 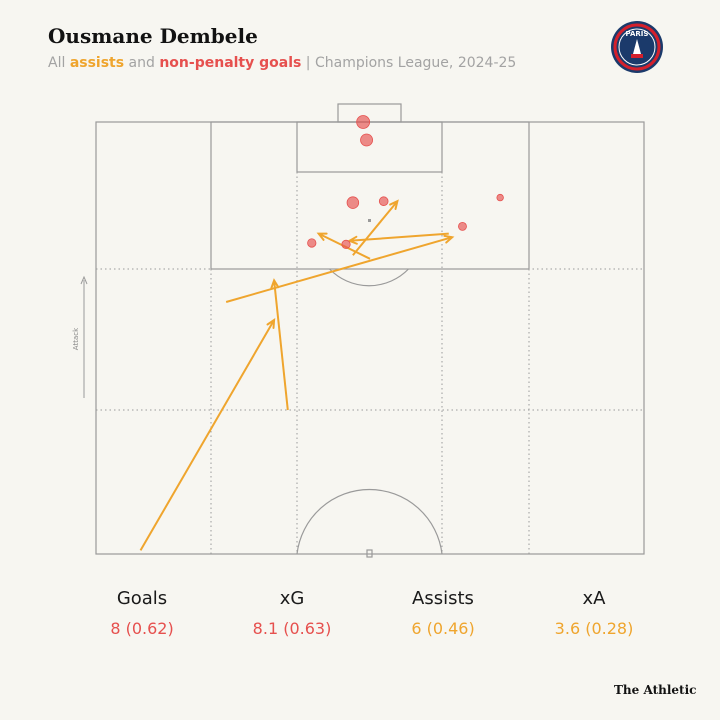 What do you see at coordinates (594, 598) in the screenshot?
I see `stat-label: xA` at bounding box center [594, 598].